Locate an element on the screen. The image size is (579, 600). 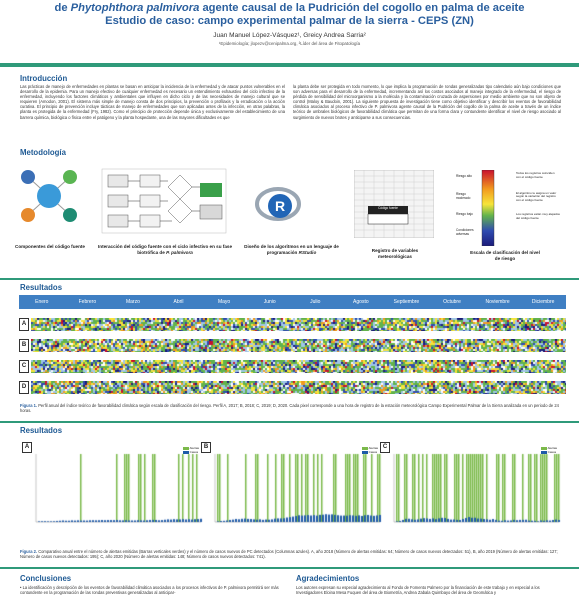
header-rule is located at coordinates (289, 65).